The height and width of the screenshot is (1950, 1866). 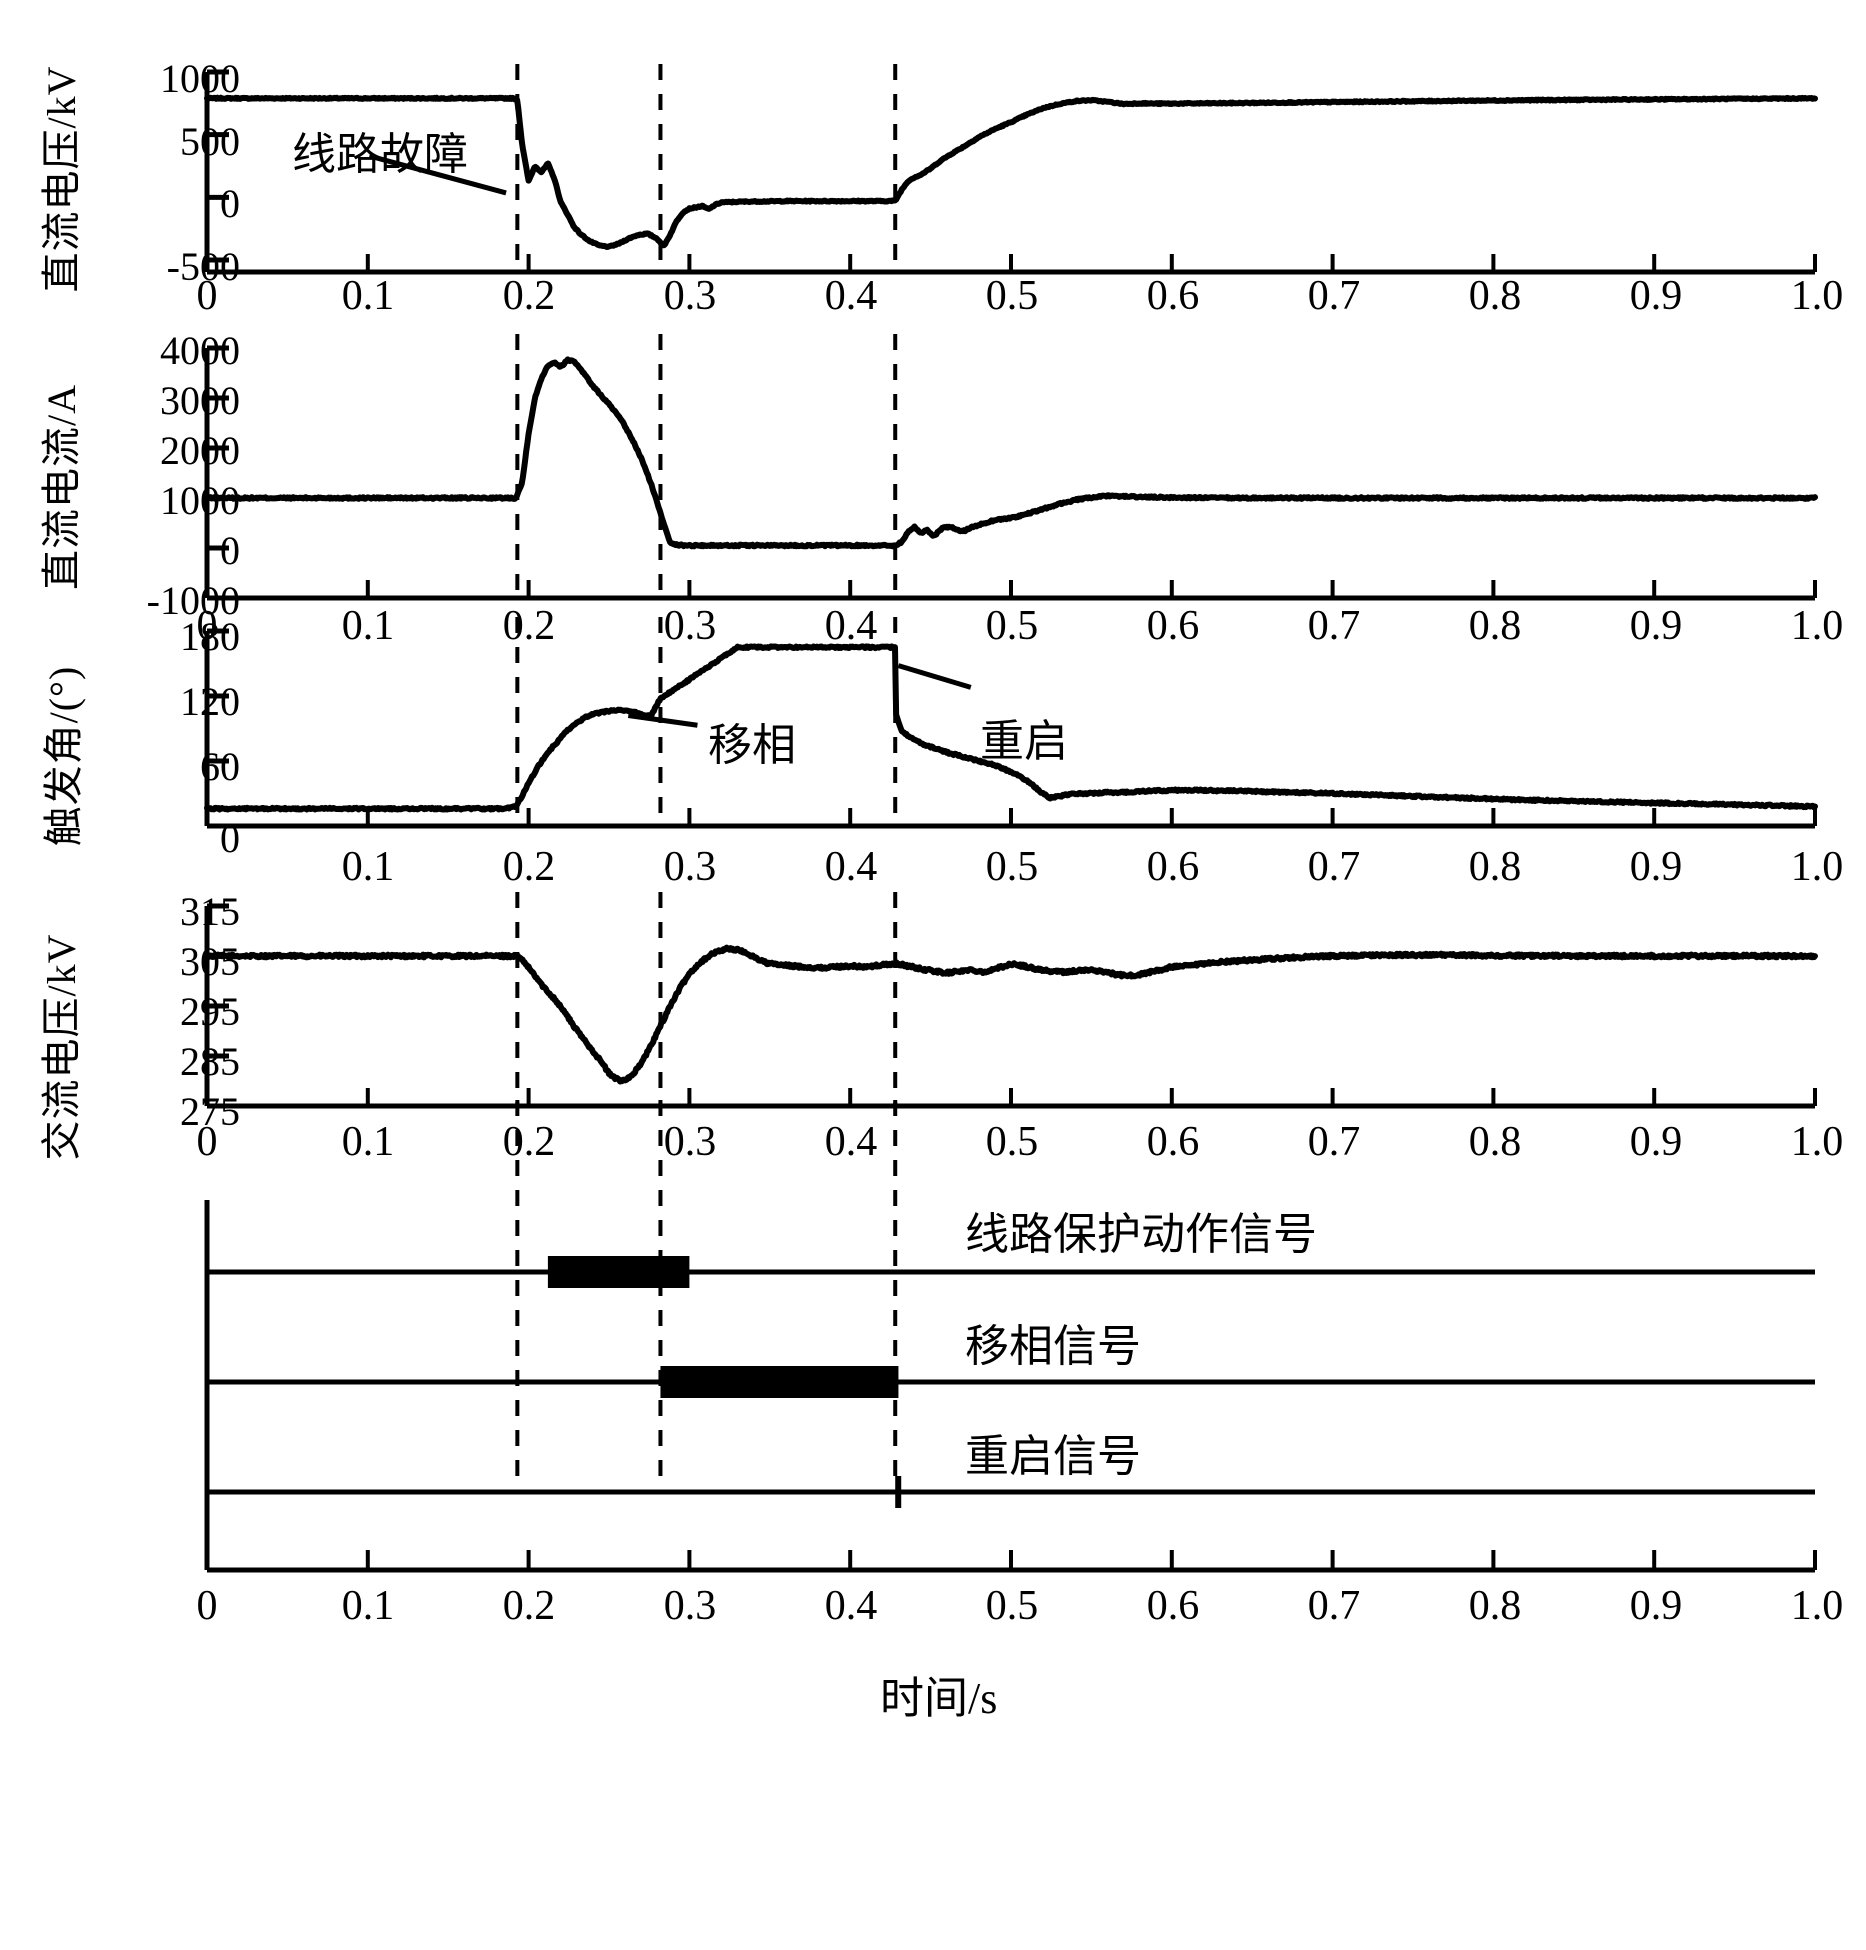 What do you see at coordinates (230, 203) in the screenshot?
I see `panel1-ytick-0: 0` at bounding box center [230, 203].